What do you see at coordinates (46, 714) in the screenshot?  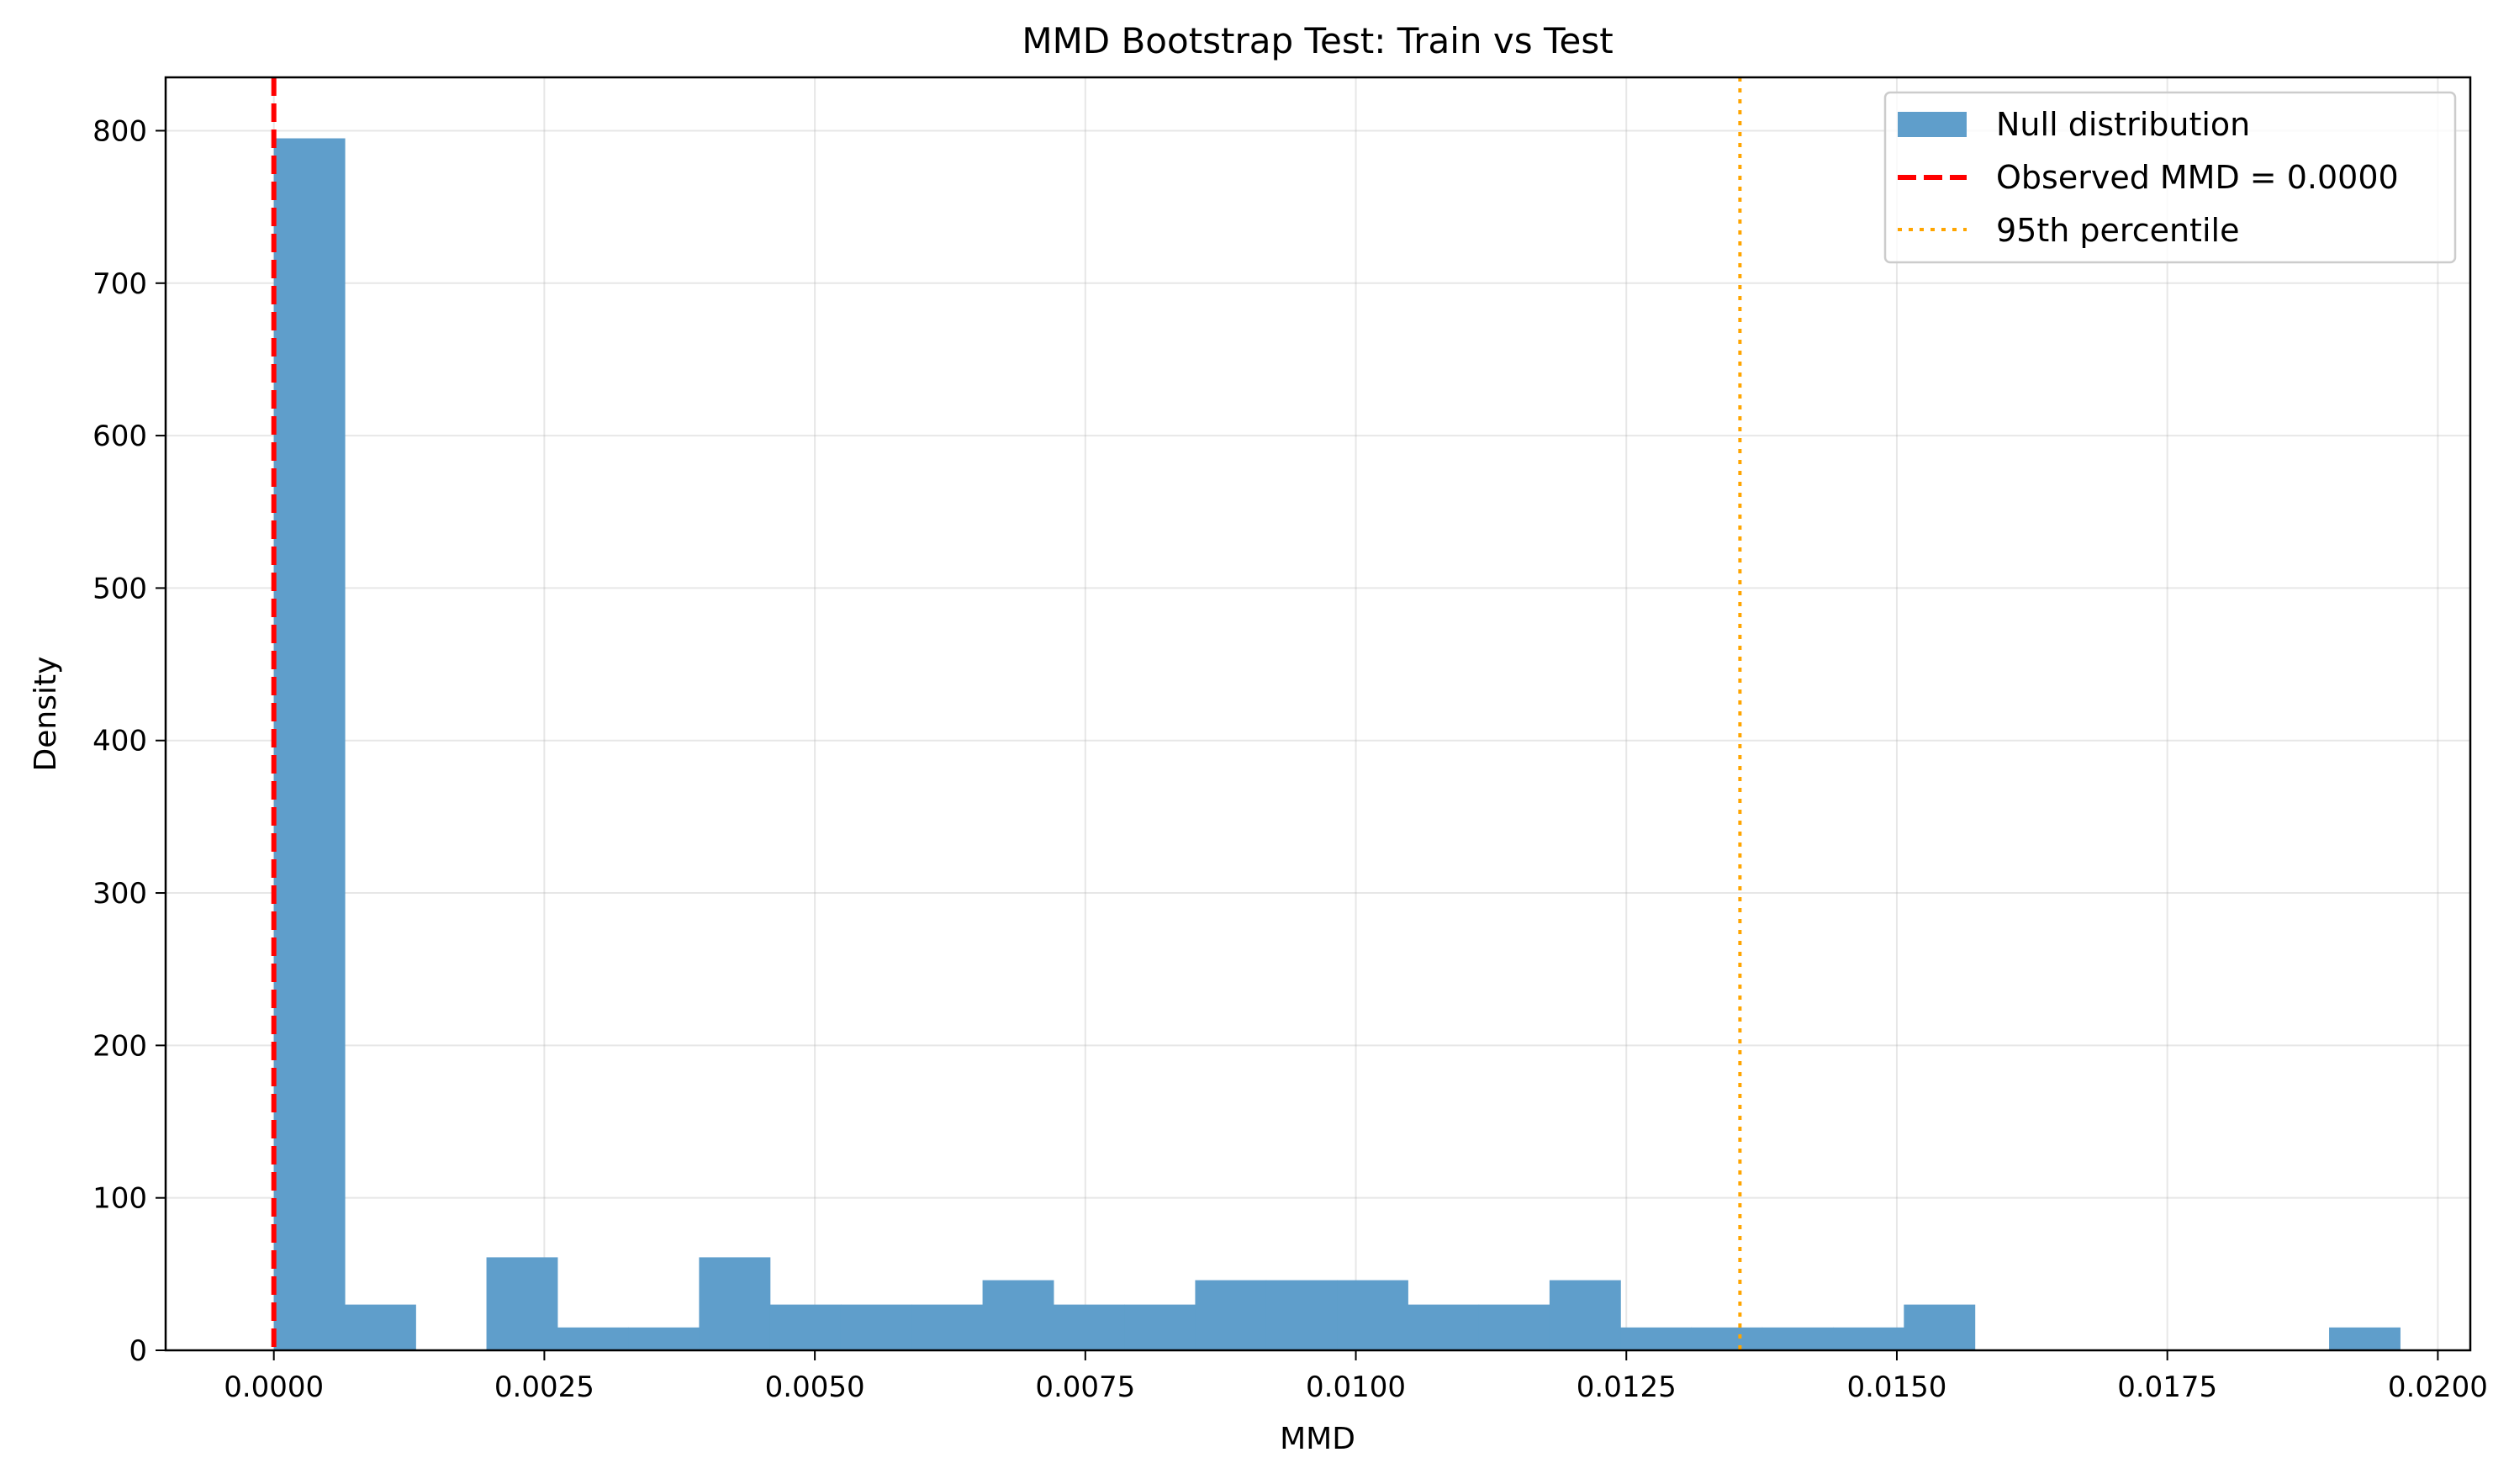 I see `y-axis-label: Density` at bounding box center [46, 714].